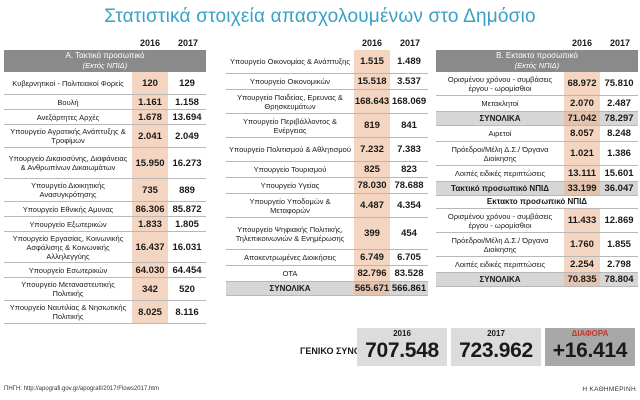  What do you see at coordinates (187, 117) in the screenshot?
I see `value-2017: 13.694` at bounding box center [187, 117].